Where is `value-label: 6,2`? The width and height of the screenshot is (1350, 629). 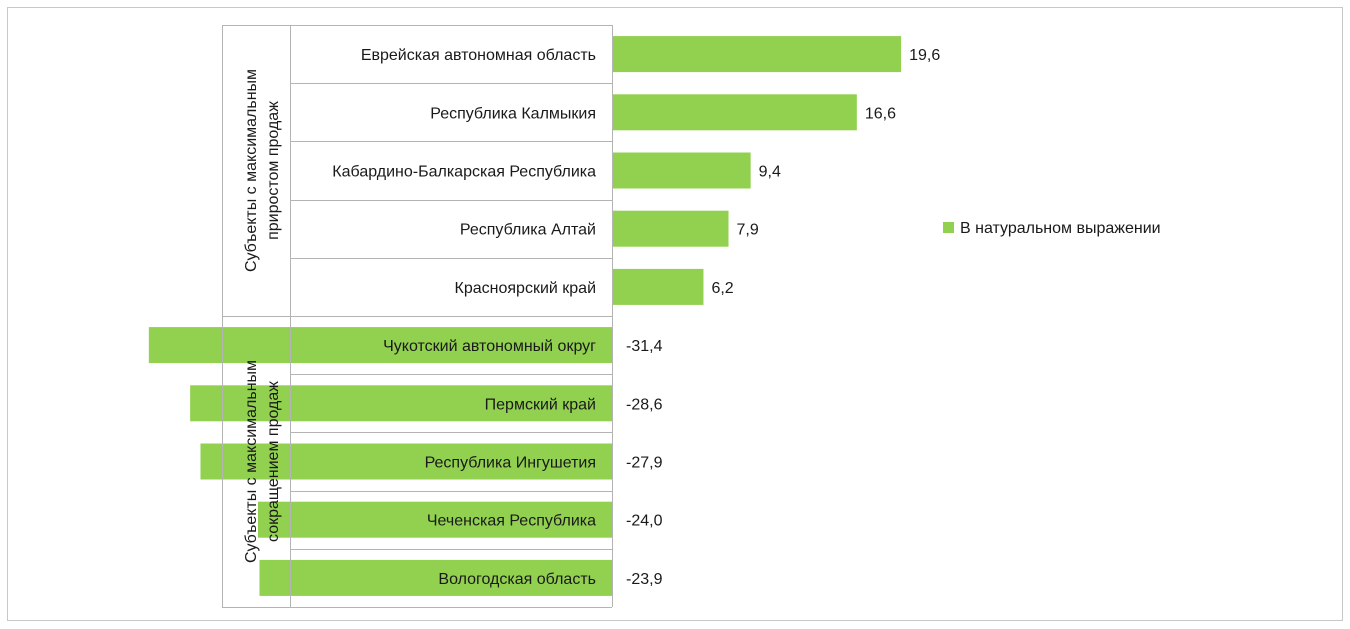
value-label: 6,2 is located at coordinates (722, 288).